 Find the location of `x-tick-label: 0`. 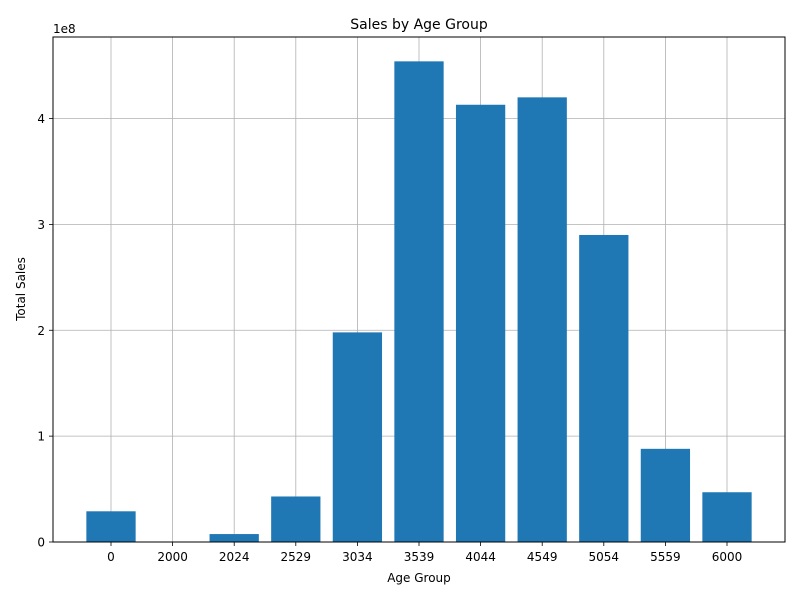

x-tick-label: 0 is located at coordinates (111, 557).